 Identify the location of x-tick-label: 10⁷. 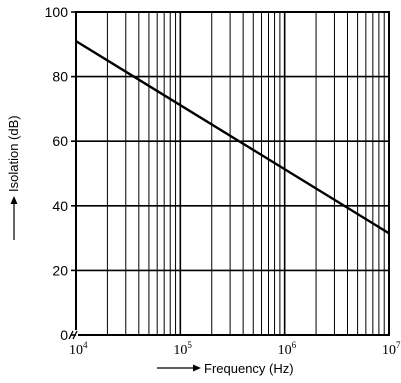
(391, 349).